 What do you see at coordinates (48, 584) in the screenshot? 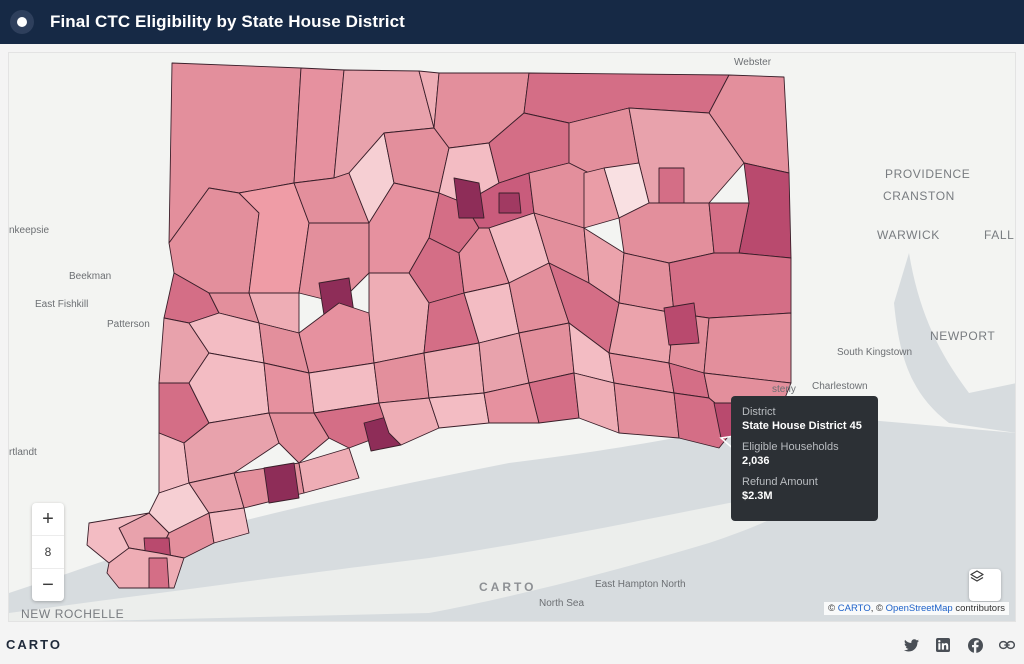
I see `zoom-out-button: −` at bounding box center [48, 584].